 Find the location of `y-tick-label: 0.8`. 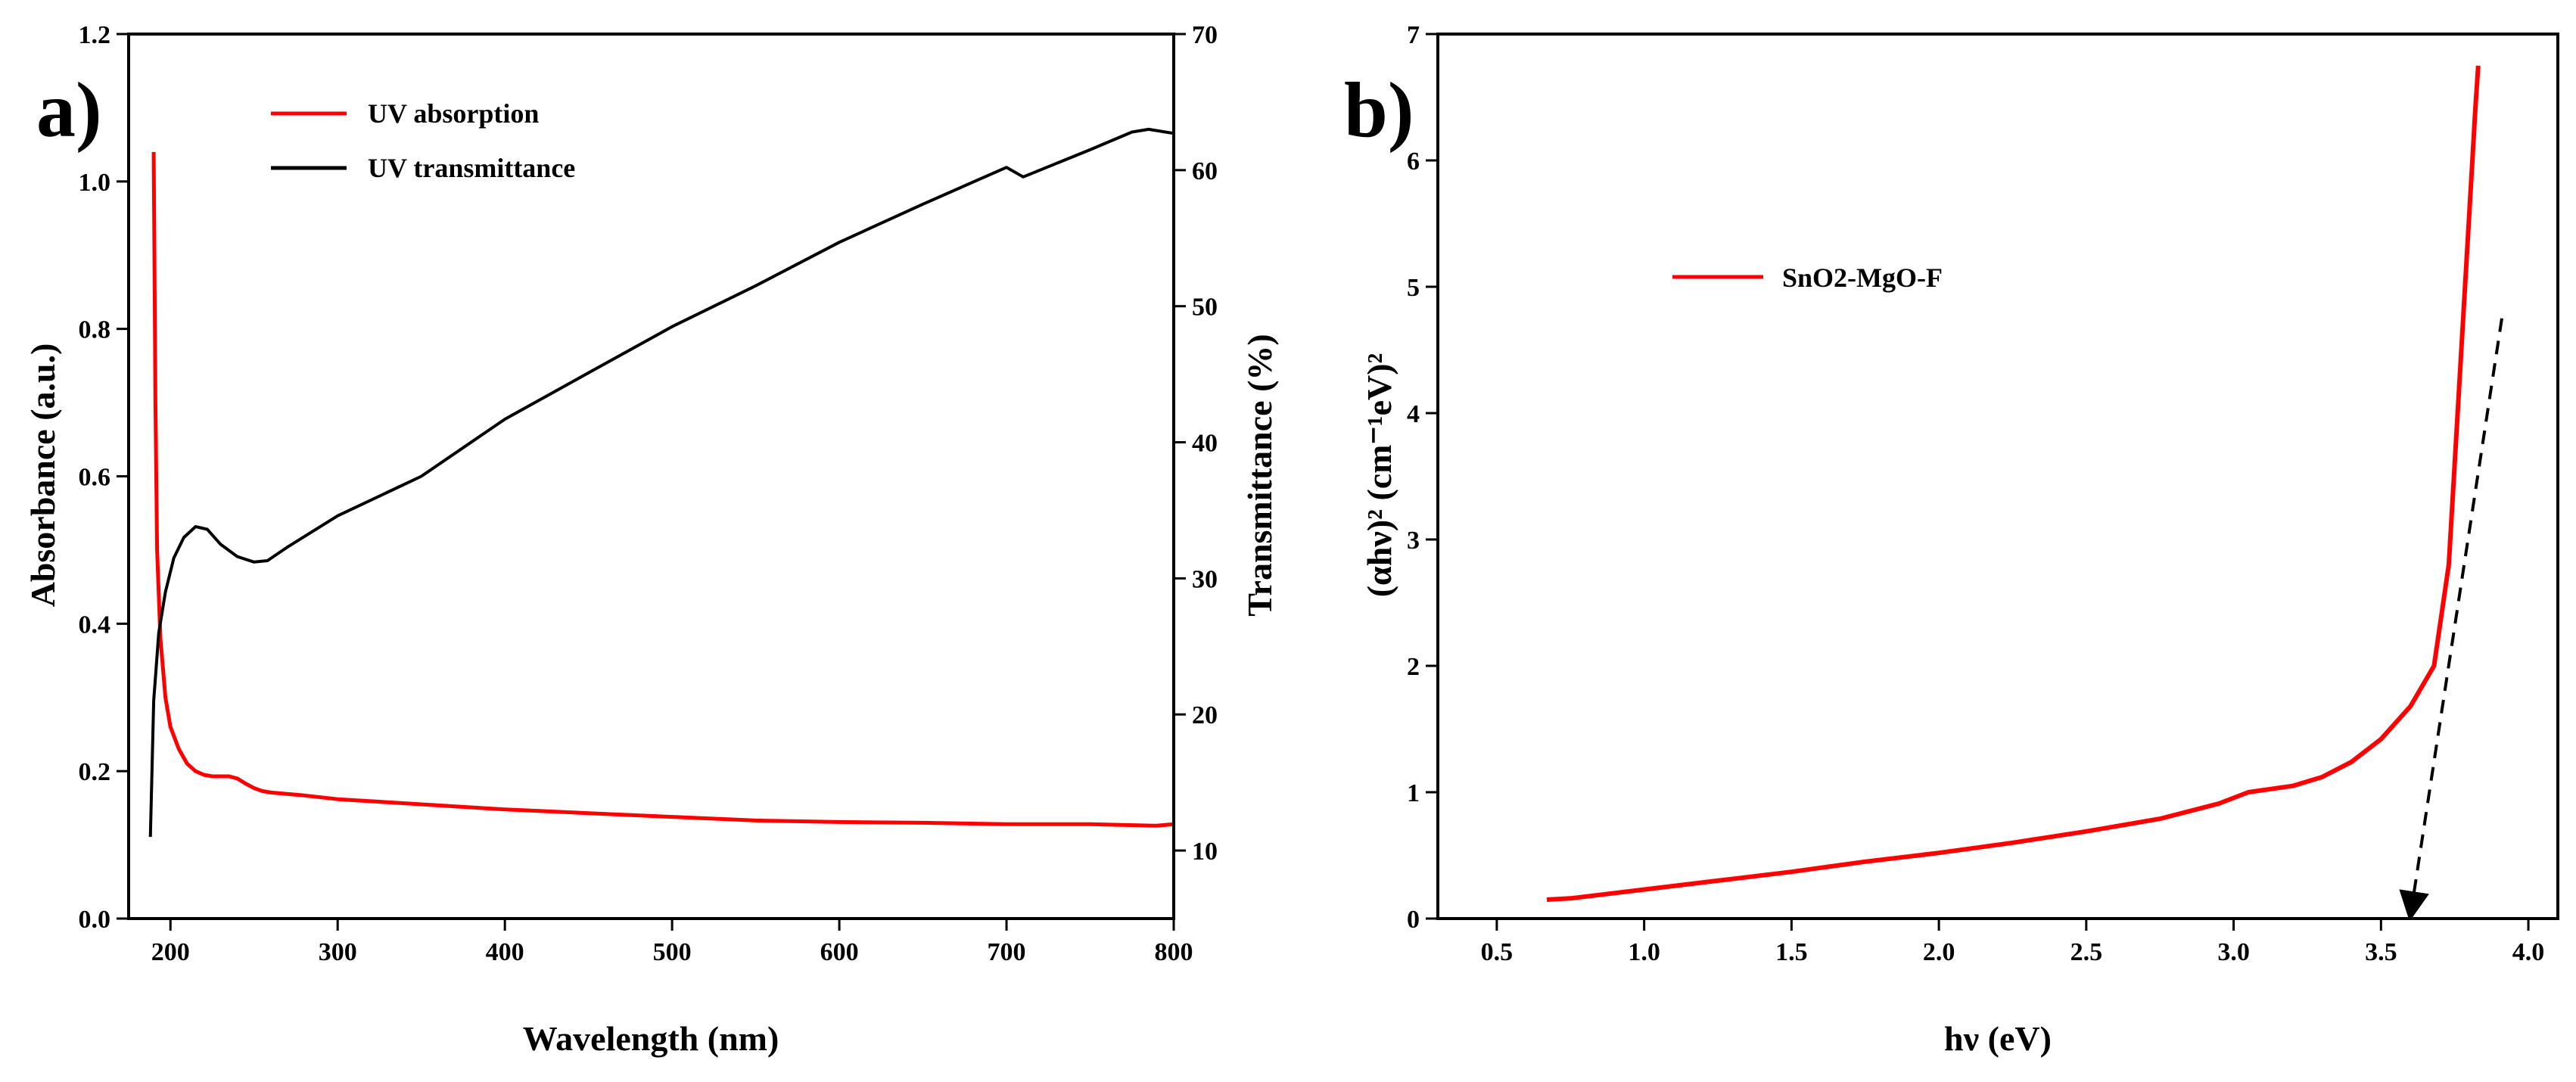

y-tick-label: 0.8 is located at coordinates (95, 330).